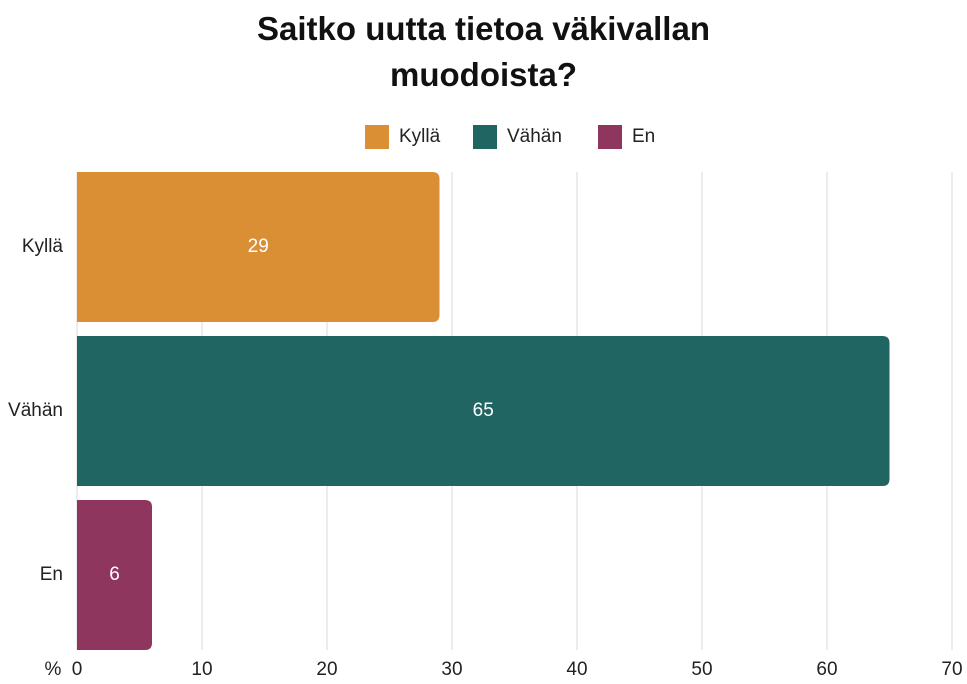 The image size is (967, 684). I want to click on value-label: 29, so click(258, 246).